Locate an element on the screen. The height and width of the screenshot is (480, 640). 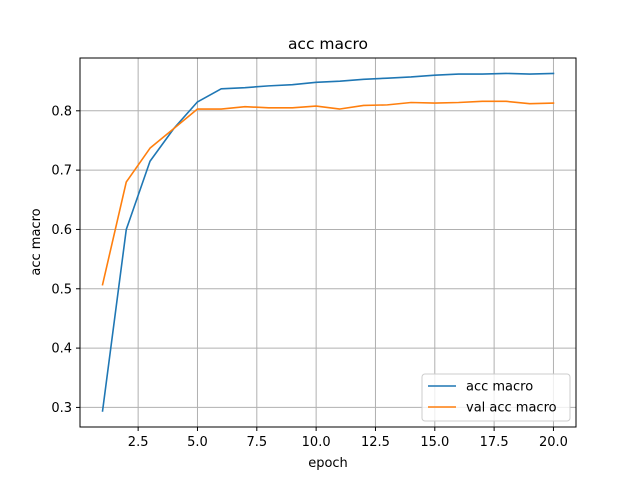
x-tick-label: 12.5 is located at coordinates (375, 442).